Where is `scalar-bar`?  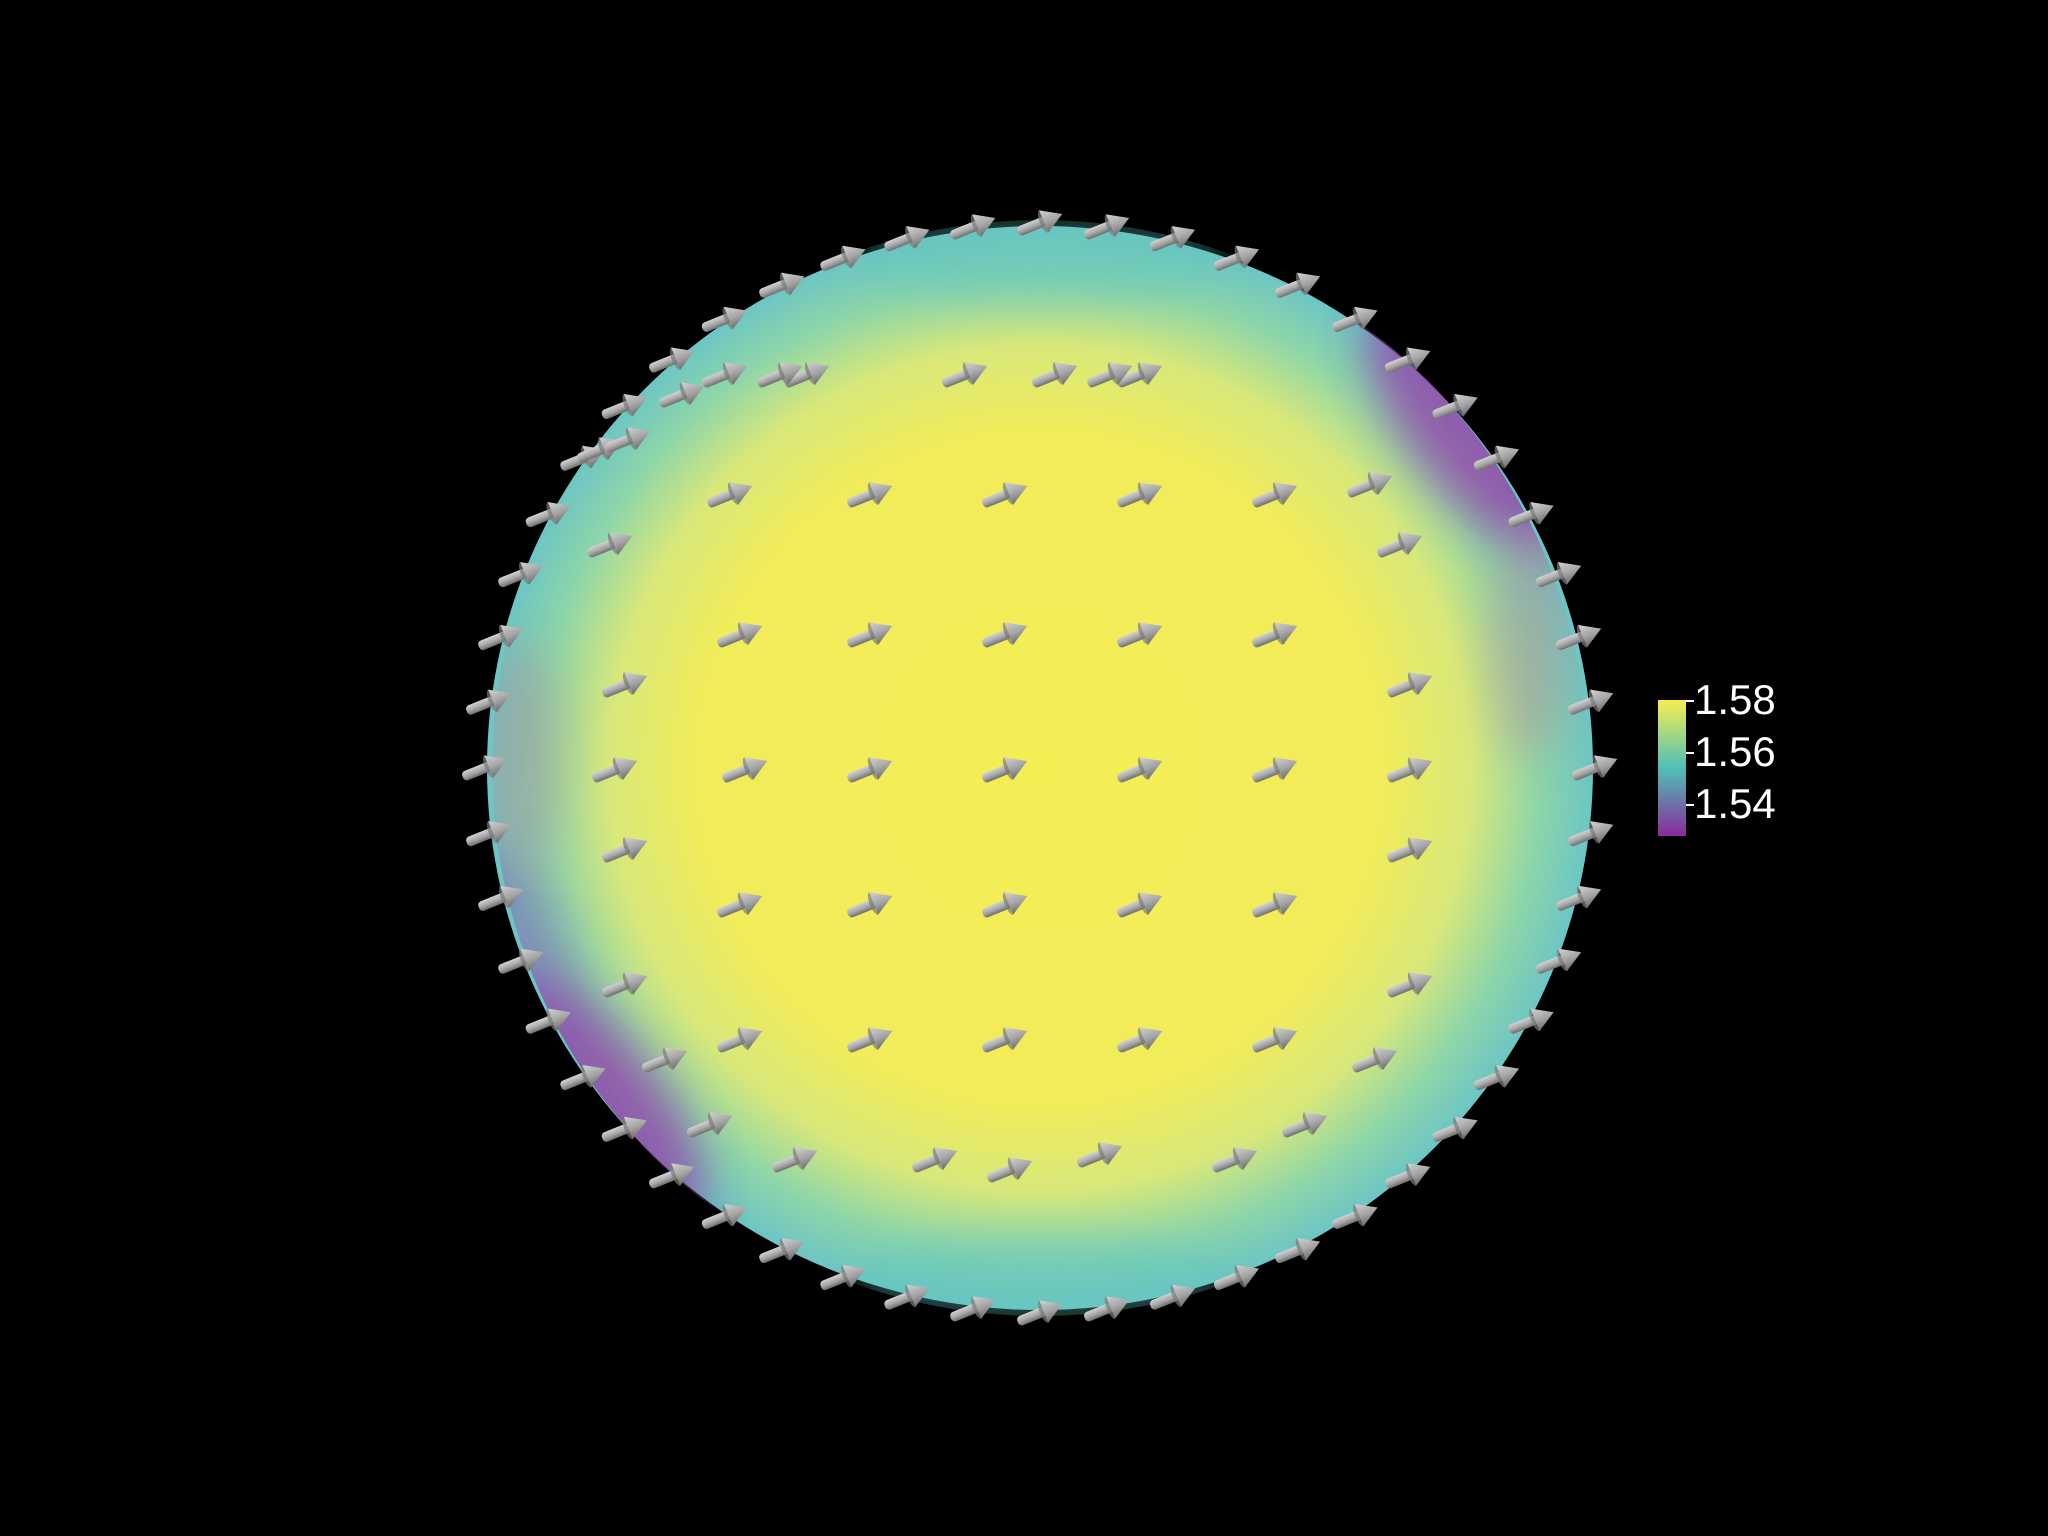 scalar-bar is located at coordinates (1672, 768).